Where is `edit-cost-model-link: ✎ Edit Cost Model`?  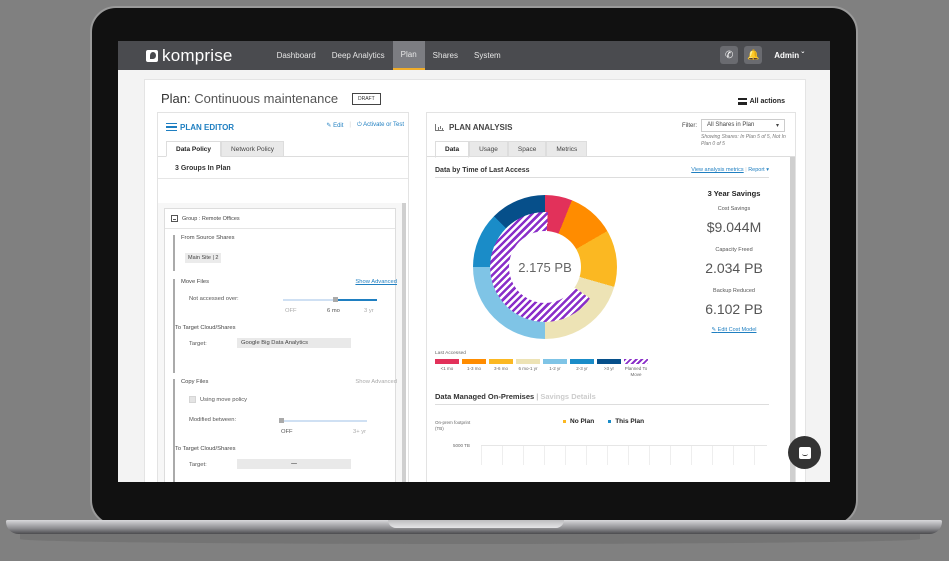 edit-cost-model-link: ✎ Edit Cost Model is located at coordinates (734, 330).